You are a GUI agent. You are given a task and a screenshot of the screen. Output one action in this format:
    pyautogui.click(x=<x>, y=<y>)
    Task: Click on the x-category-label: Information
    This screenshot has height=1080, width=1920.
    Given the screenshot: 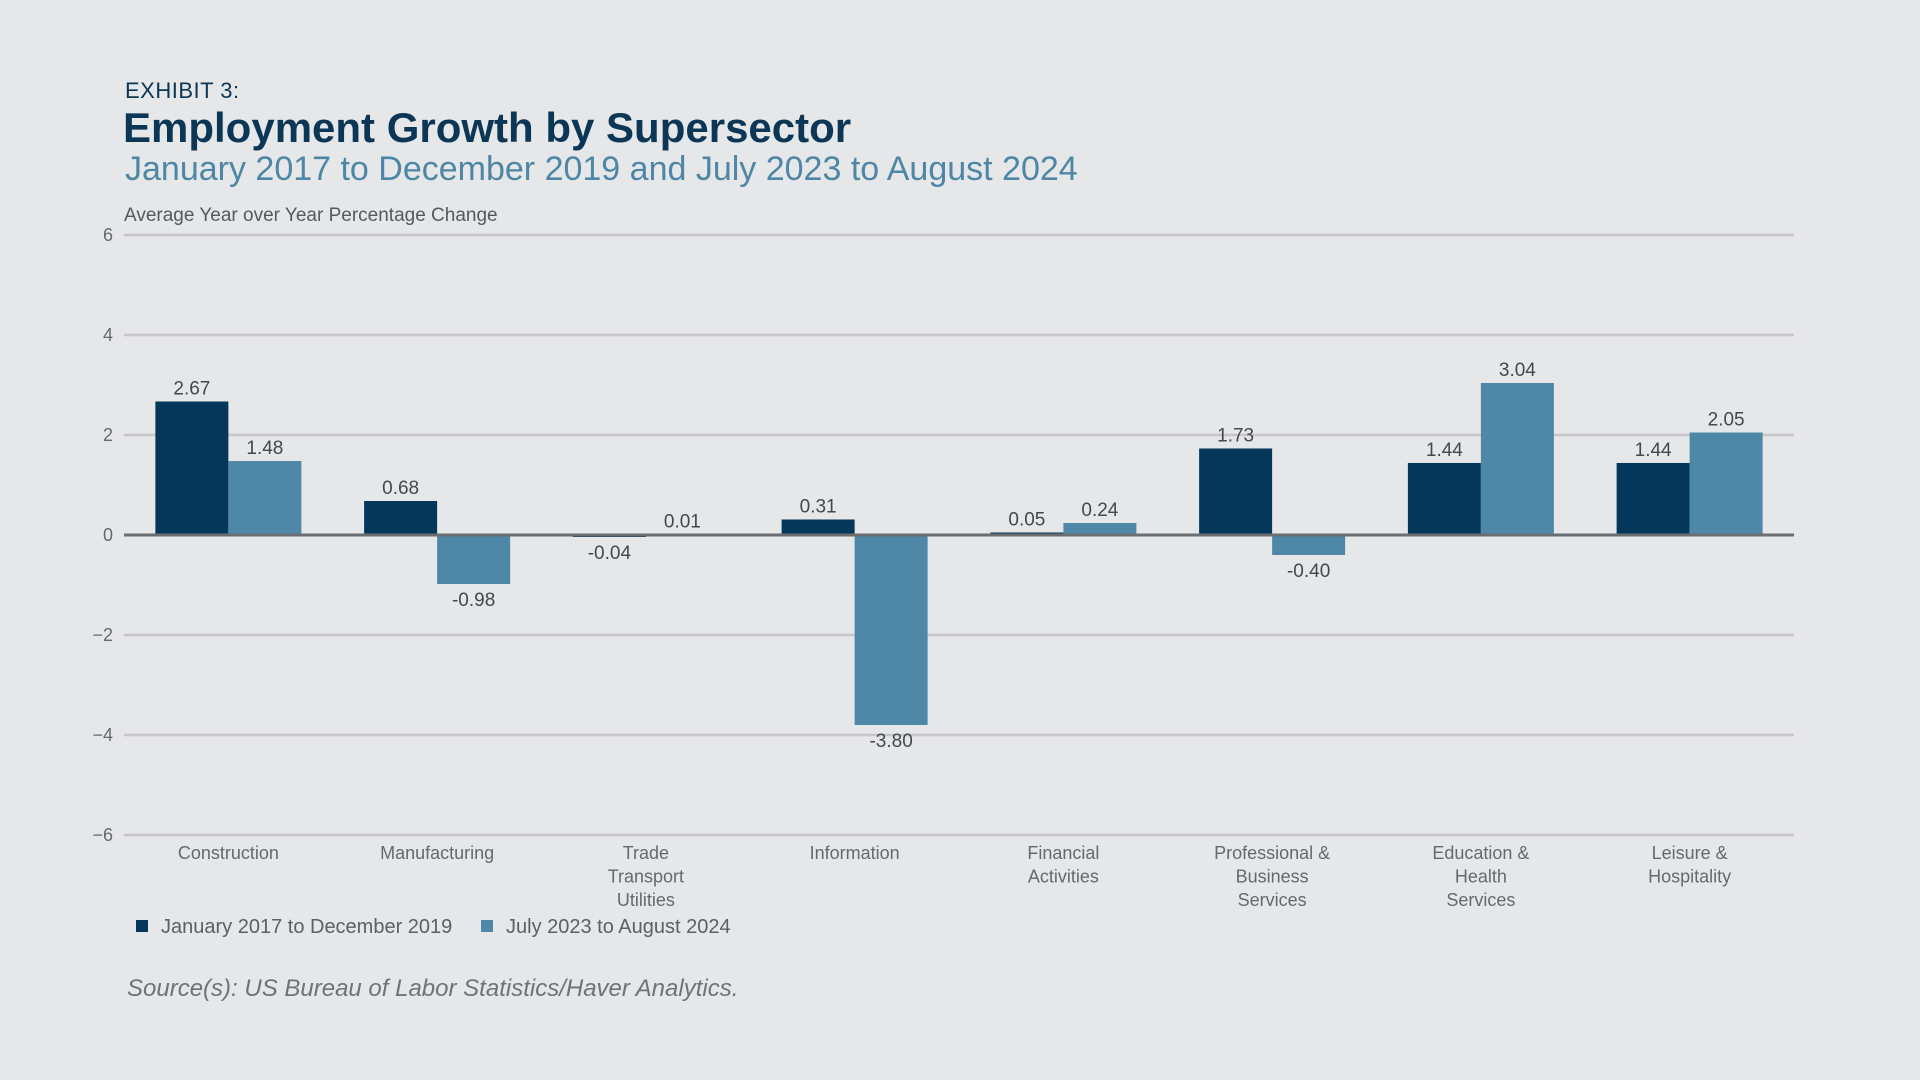 What is the action you would take?
    pyautogui.click(x=855, y=853)
    